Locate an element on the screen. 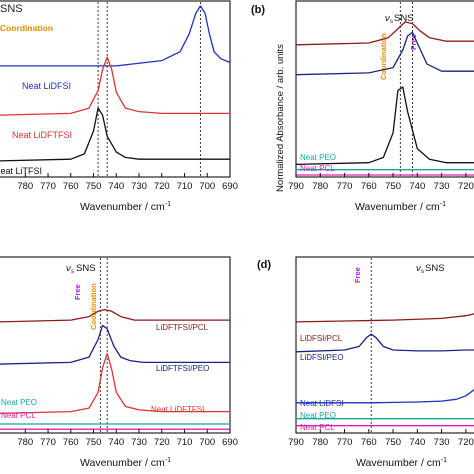 Image resolution: width=474 pixels, height=474 pixels. panel-c-x-tick-label-7: 710 is located at coordinates (185, 442).